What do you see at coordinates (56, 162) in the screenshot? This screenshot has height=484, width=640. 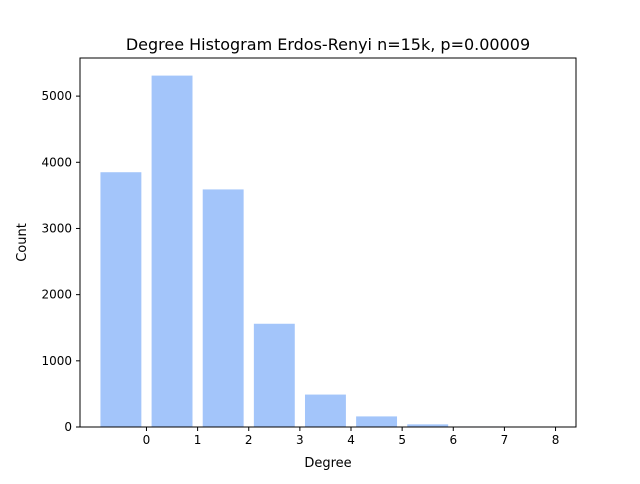 I see `y-tick-label: 4000` at bounding box center [56, 162].